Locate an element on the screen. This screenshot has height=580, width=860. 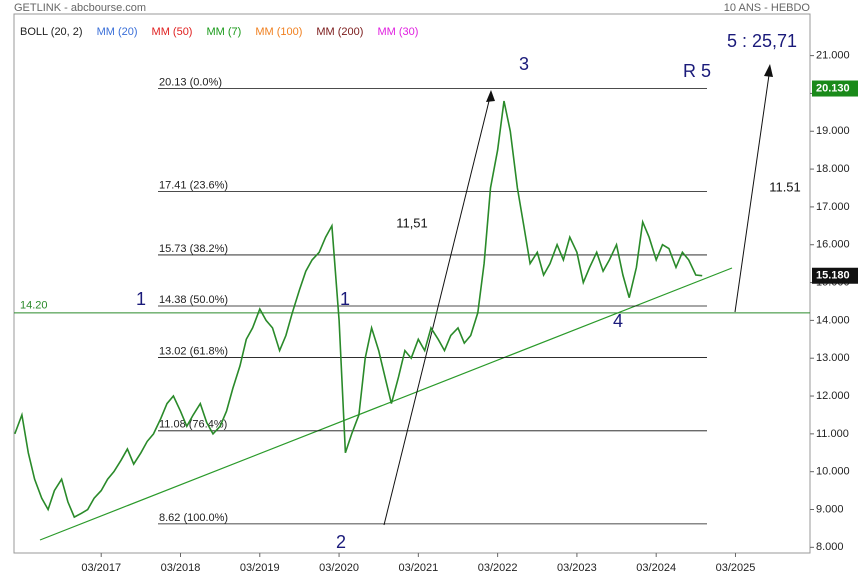
x-tick-label: 03/2022 is located at coordinates (498, 568).